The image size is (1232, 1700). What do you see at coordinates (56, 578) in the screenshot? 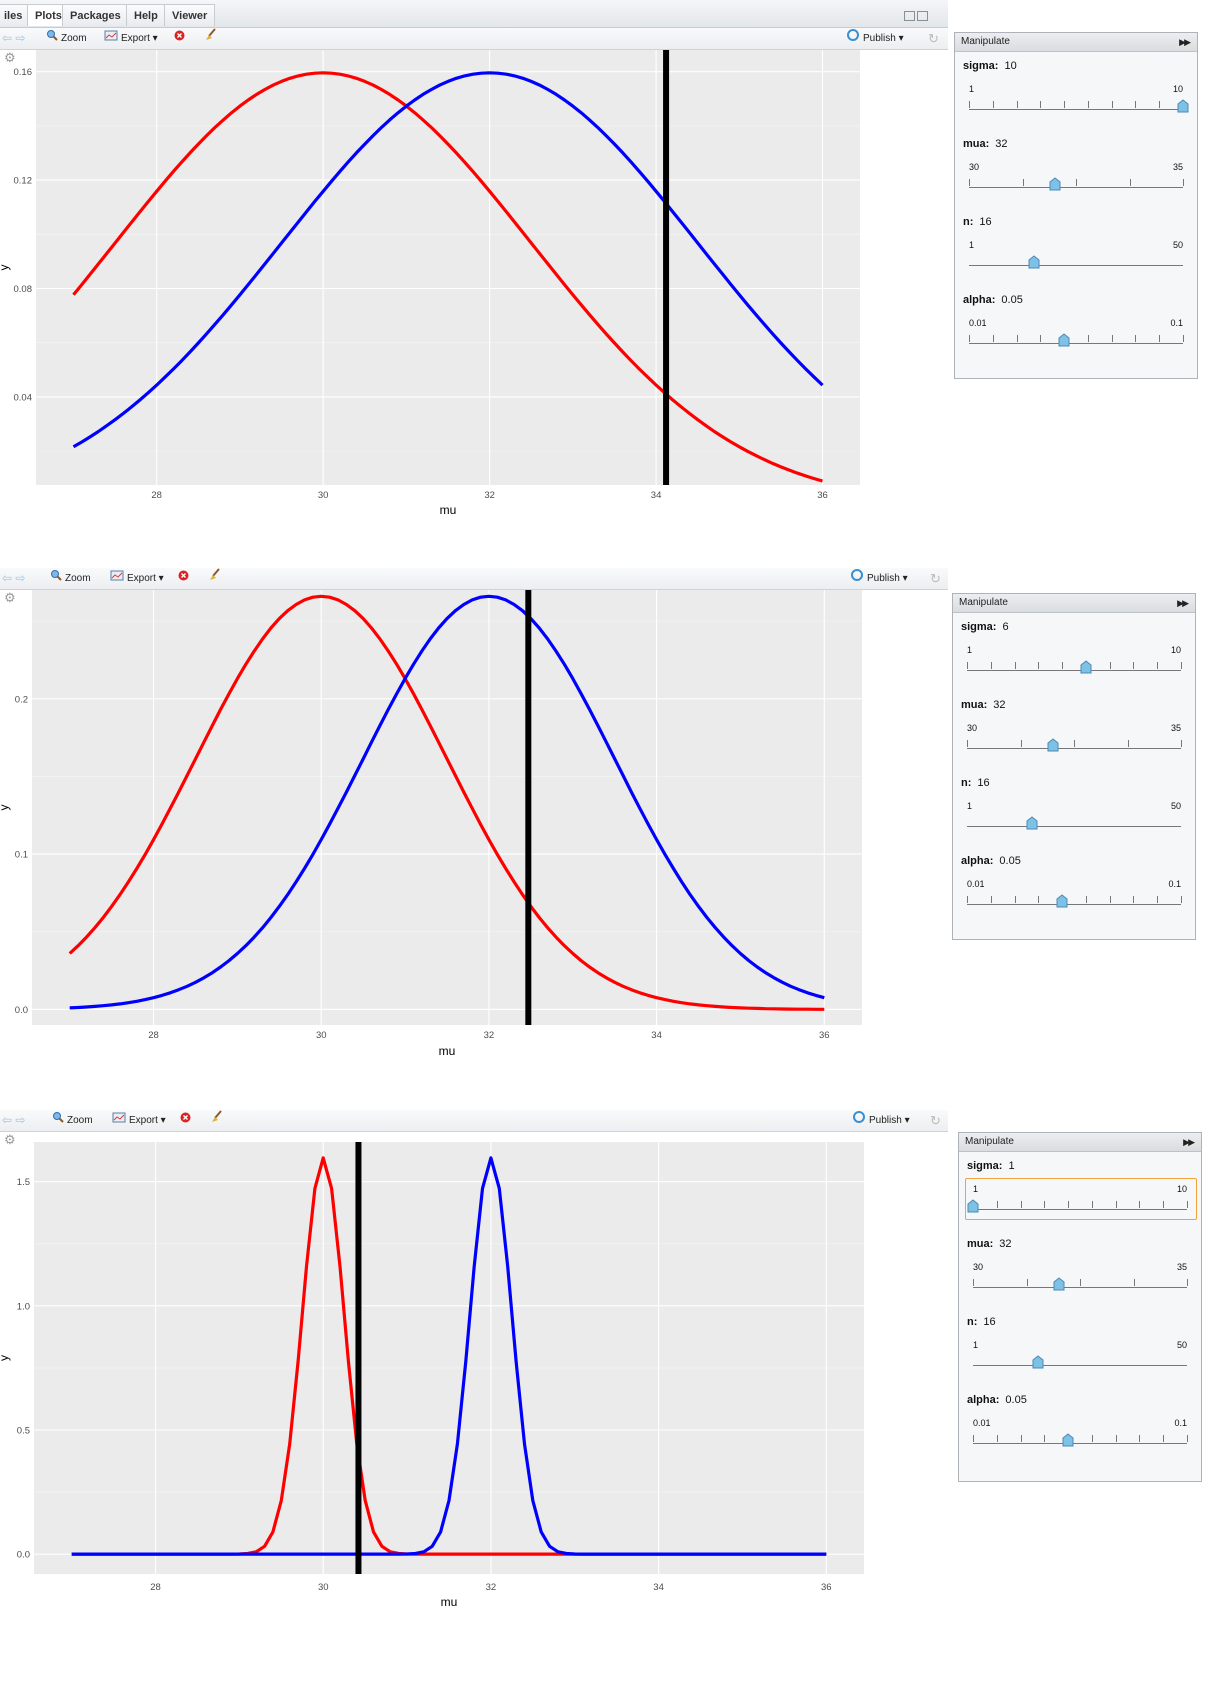
I see `magnifier-icon` at bounding box center [56, 578].